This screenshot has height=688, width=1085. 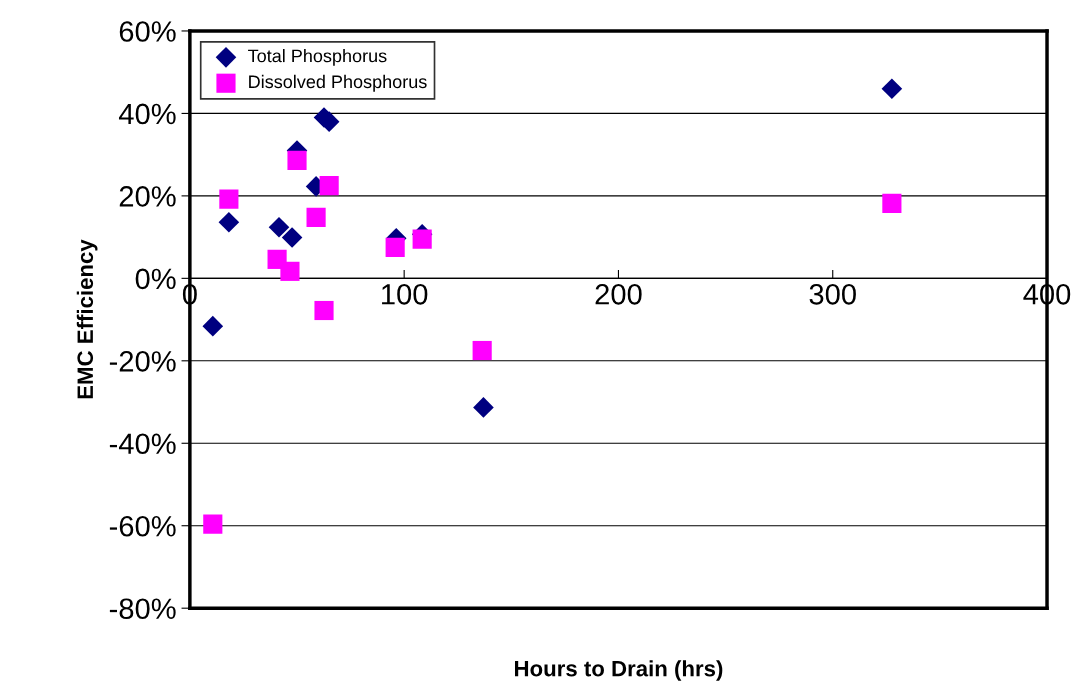 I want to click on y-tick-label: 0%, so click(x=155, y=279).